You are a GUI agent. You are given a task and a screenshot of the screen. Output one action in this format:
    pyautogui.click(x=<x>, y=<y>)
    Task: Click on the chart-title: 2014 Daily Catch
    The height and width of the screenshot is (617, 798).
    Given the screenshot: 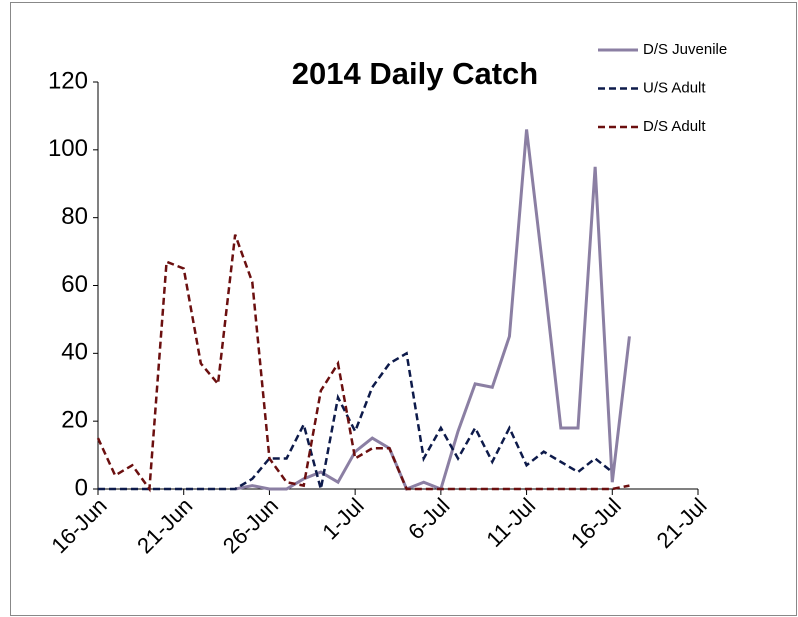 What is the action you would take?
    pyautogui.click(x=415, y=73)
    